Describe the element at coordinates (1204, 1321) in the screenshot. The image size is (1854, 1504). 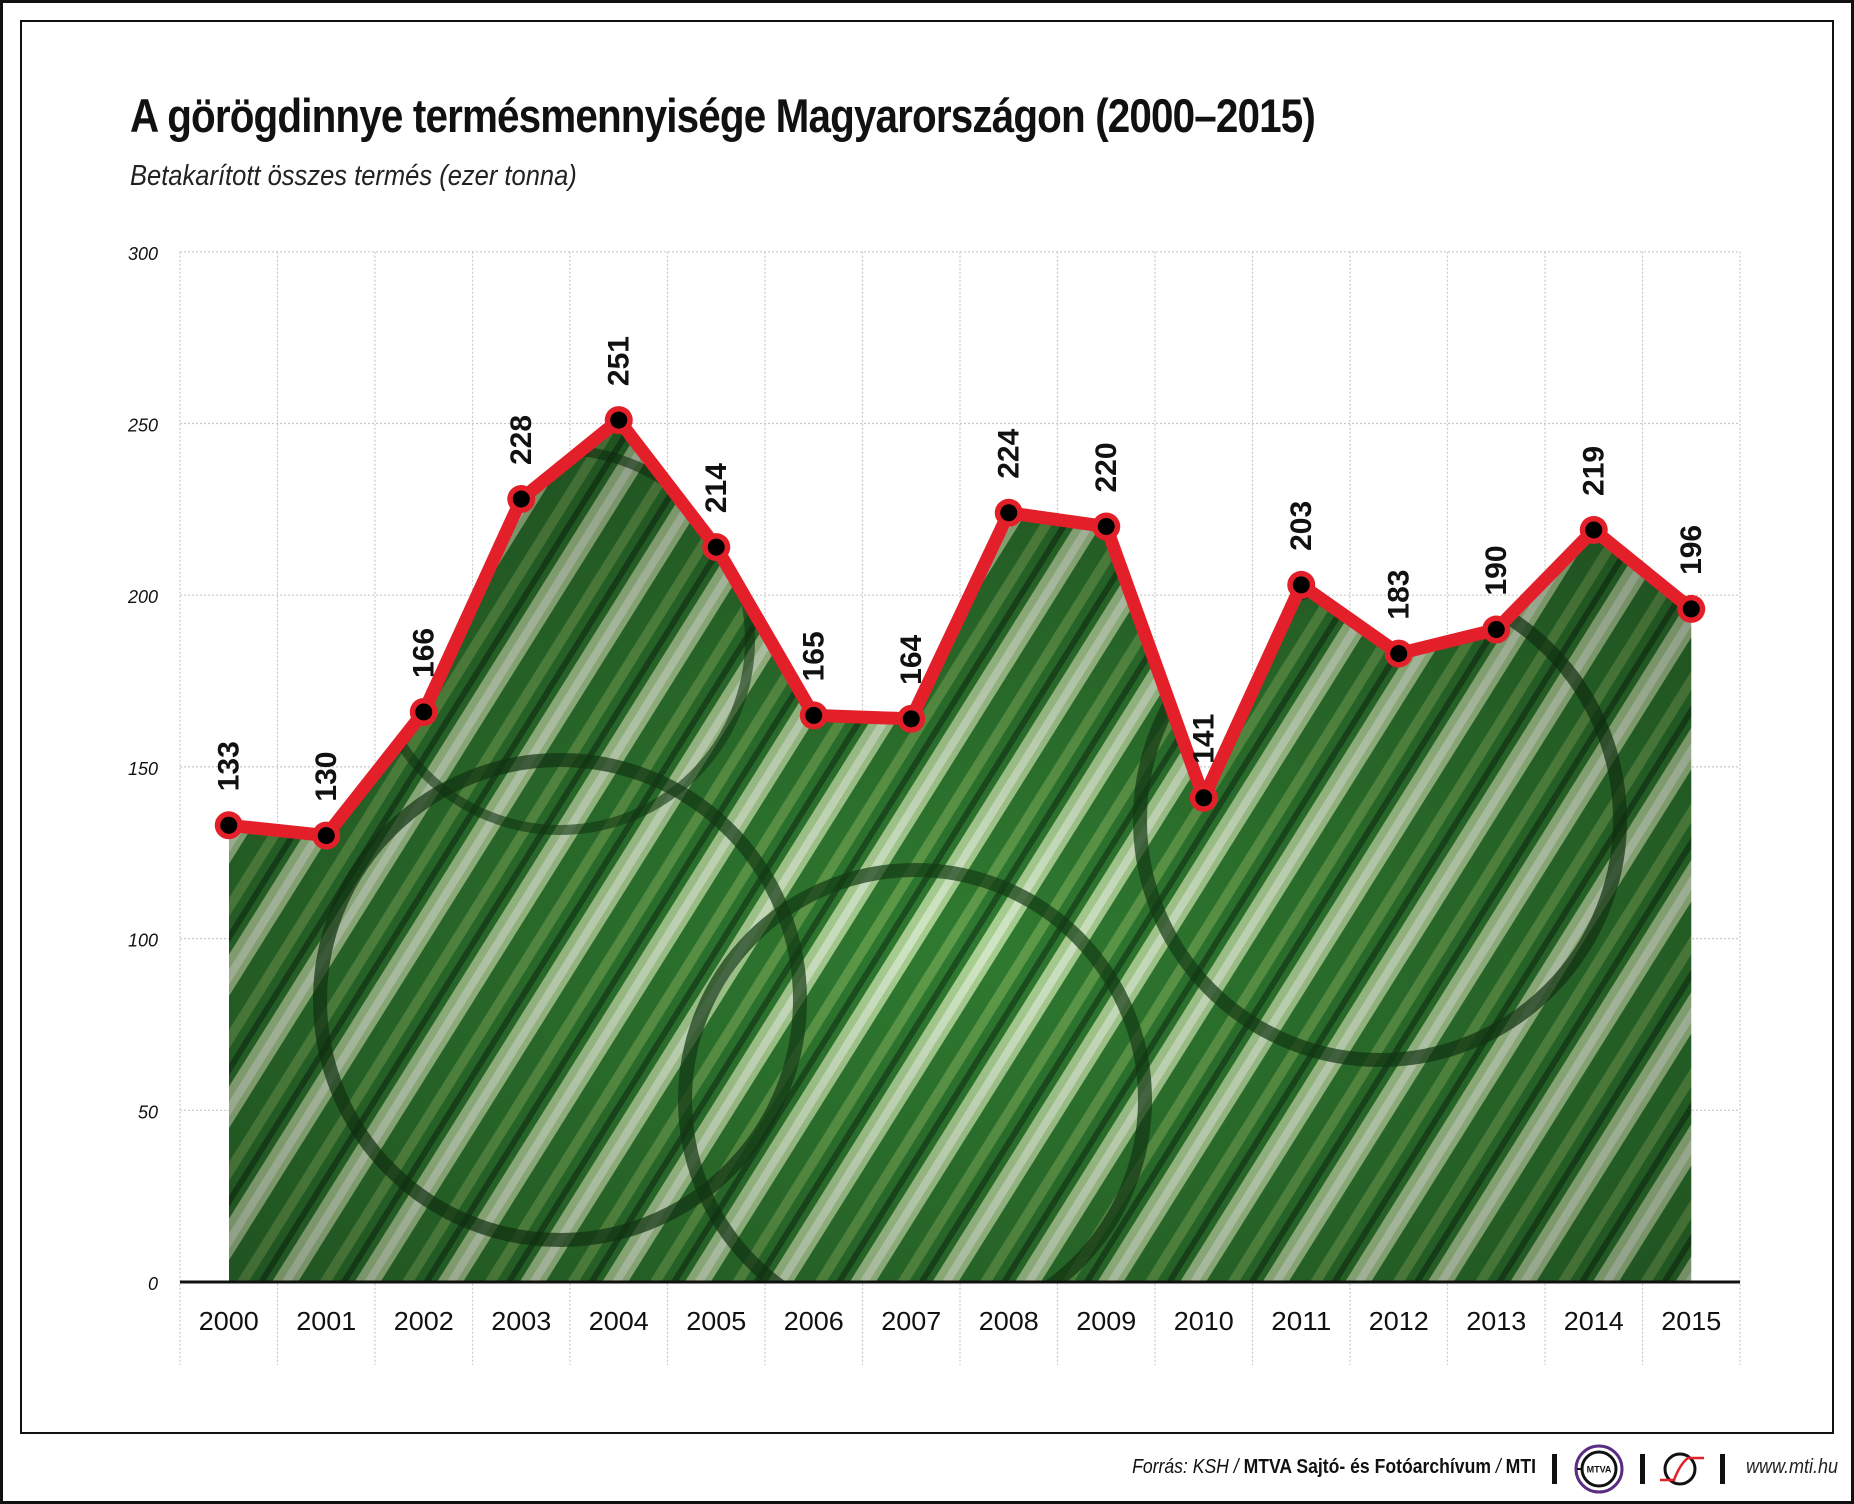
I see `x-tick-label: 2010` at that location.